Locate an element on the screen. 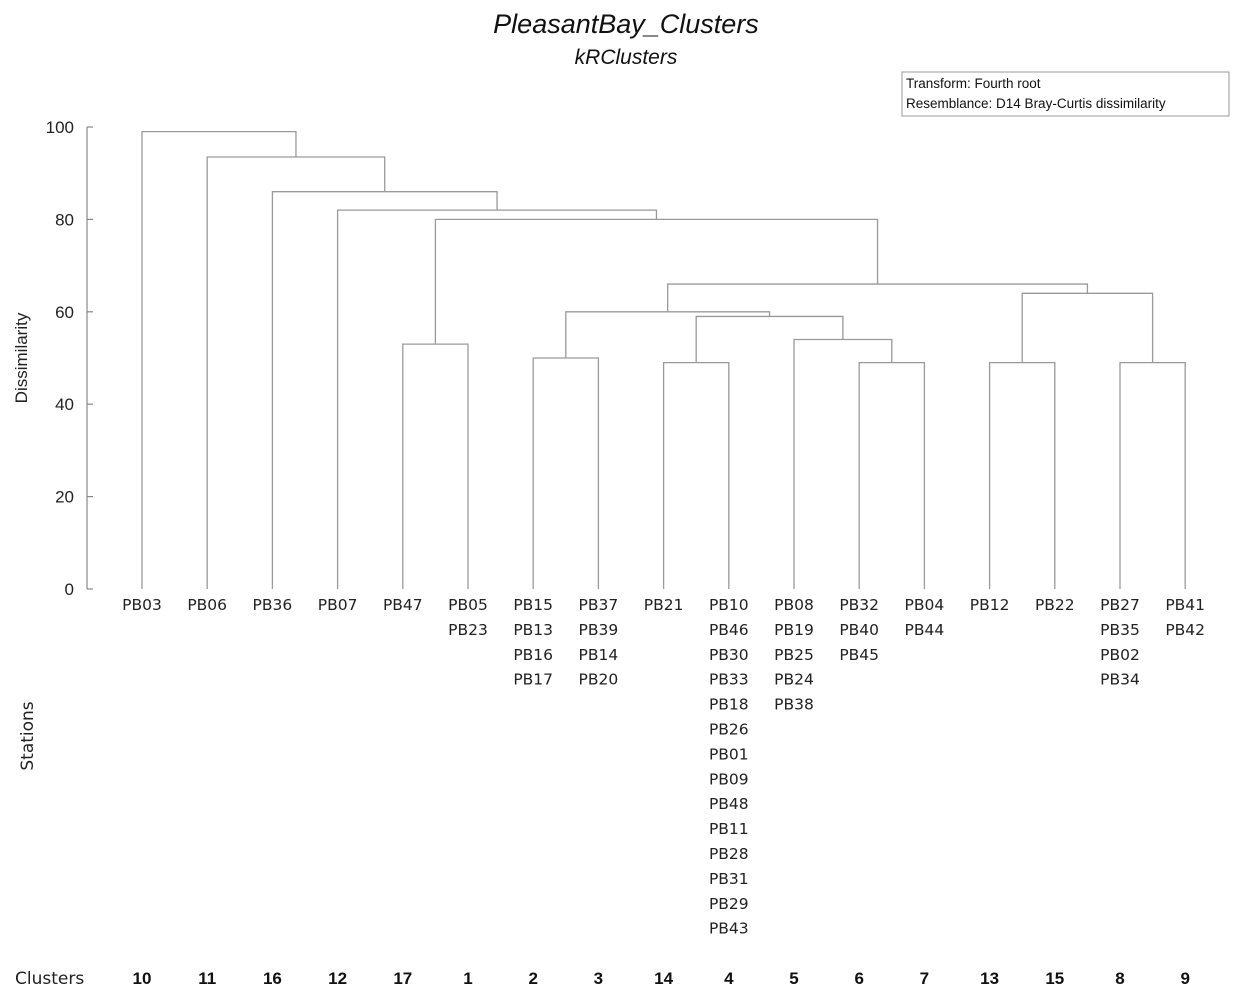  station-label: PB12 is located at coordinates (990, 605).